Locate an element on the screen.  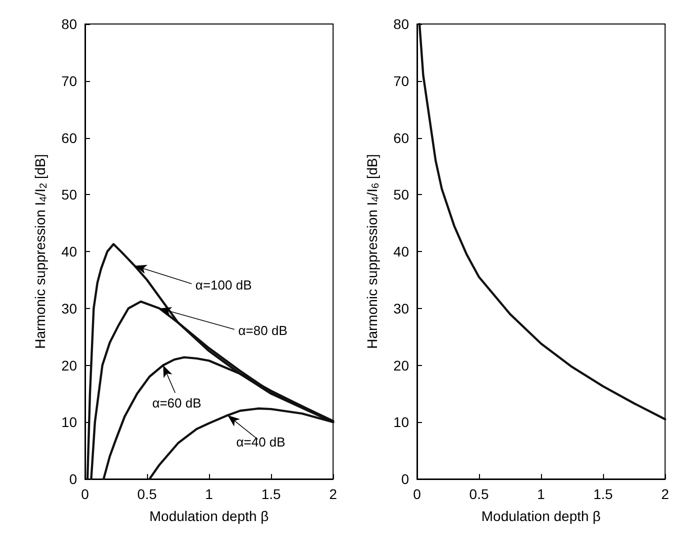
y-axis-title: Harmonic suppression I4/I6 [dB] is located at coordinates (373, 251).